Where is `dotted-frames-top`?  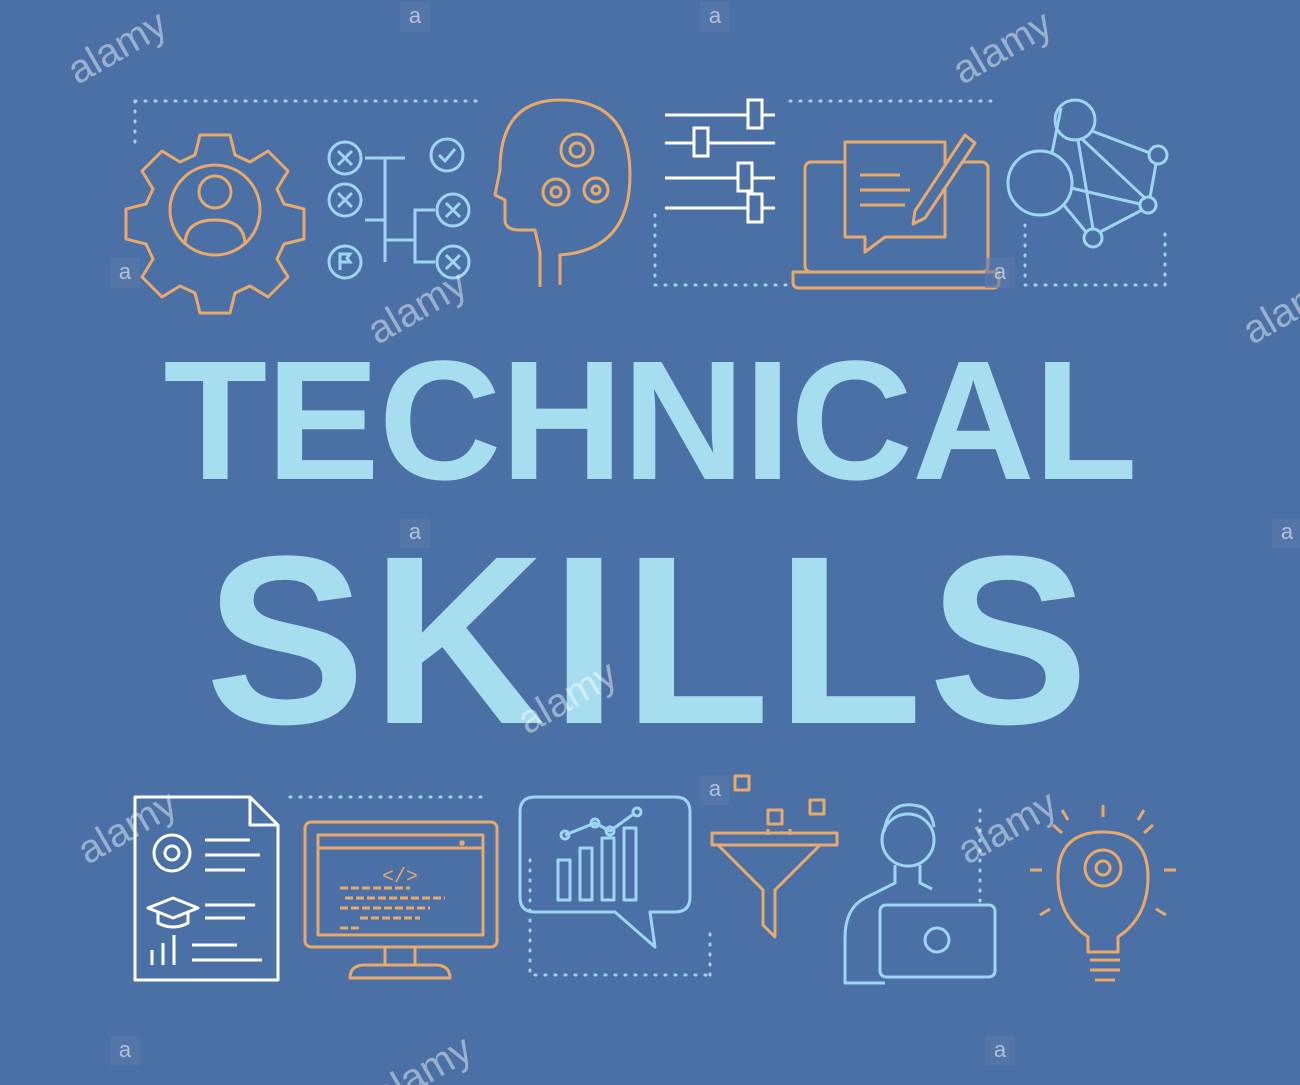 dotted-frames-top is located at coordinates (650, 193).